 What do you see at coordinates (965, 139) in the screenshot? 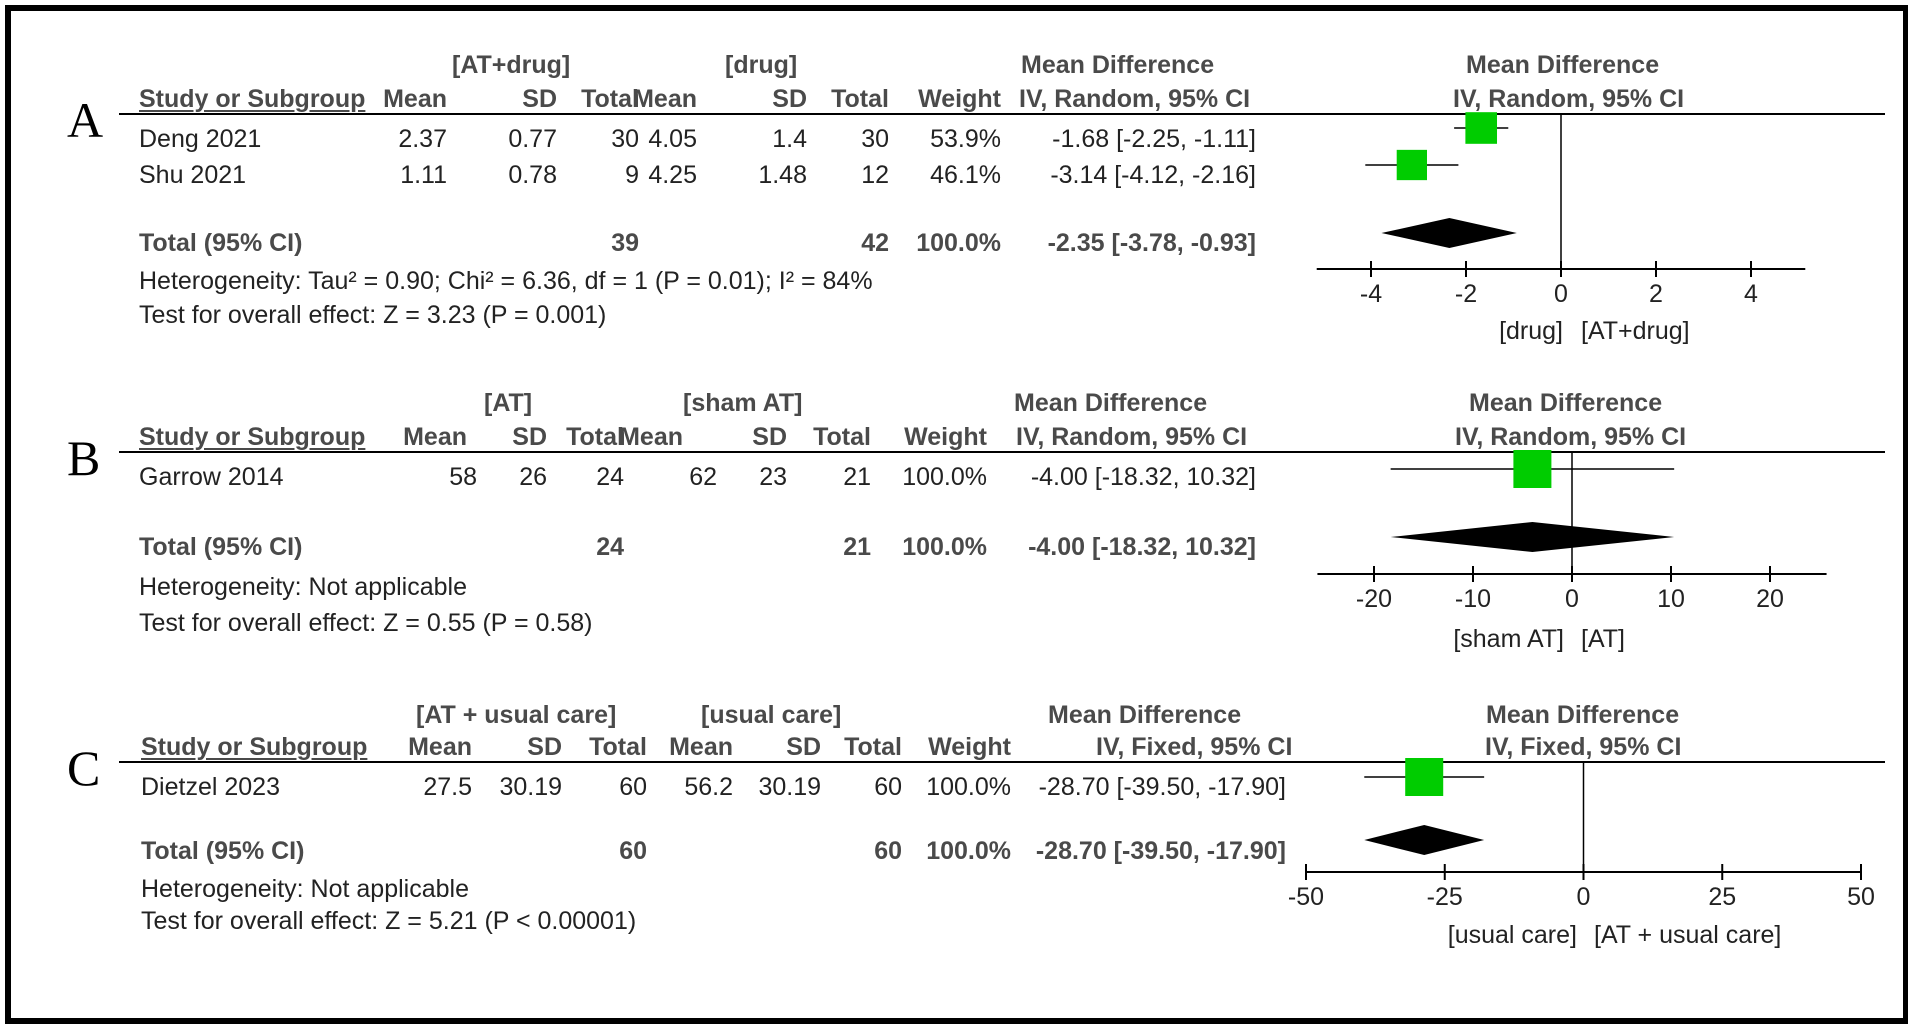
I see `weight: 53.9%` at bounding box center [965, 139].